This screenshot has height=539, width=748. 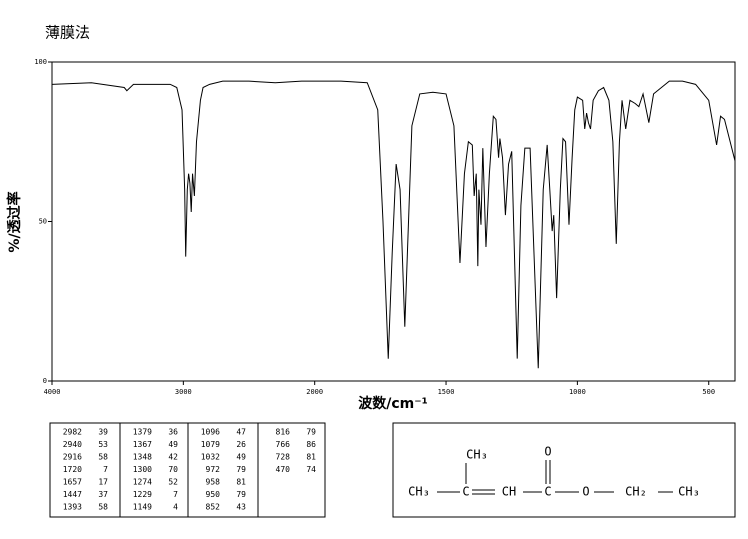 What do you see at coordinates (40, 62) in the screenshot?
I see `y-tick-label: 100` at bounding box center [40, 62].